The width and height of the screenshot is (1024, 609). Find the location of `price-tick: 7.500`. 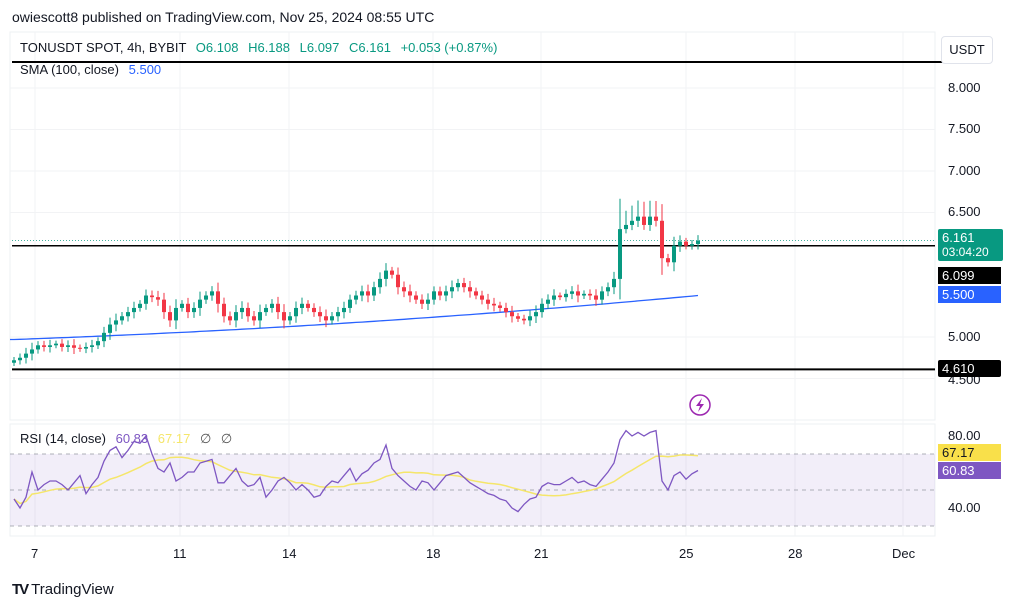

price-tick: 7.500 is located at coordinates (964, 128).